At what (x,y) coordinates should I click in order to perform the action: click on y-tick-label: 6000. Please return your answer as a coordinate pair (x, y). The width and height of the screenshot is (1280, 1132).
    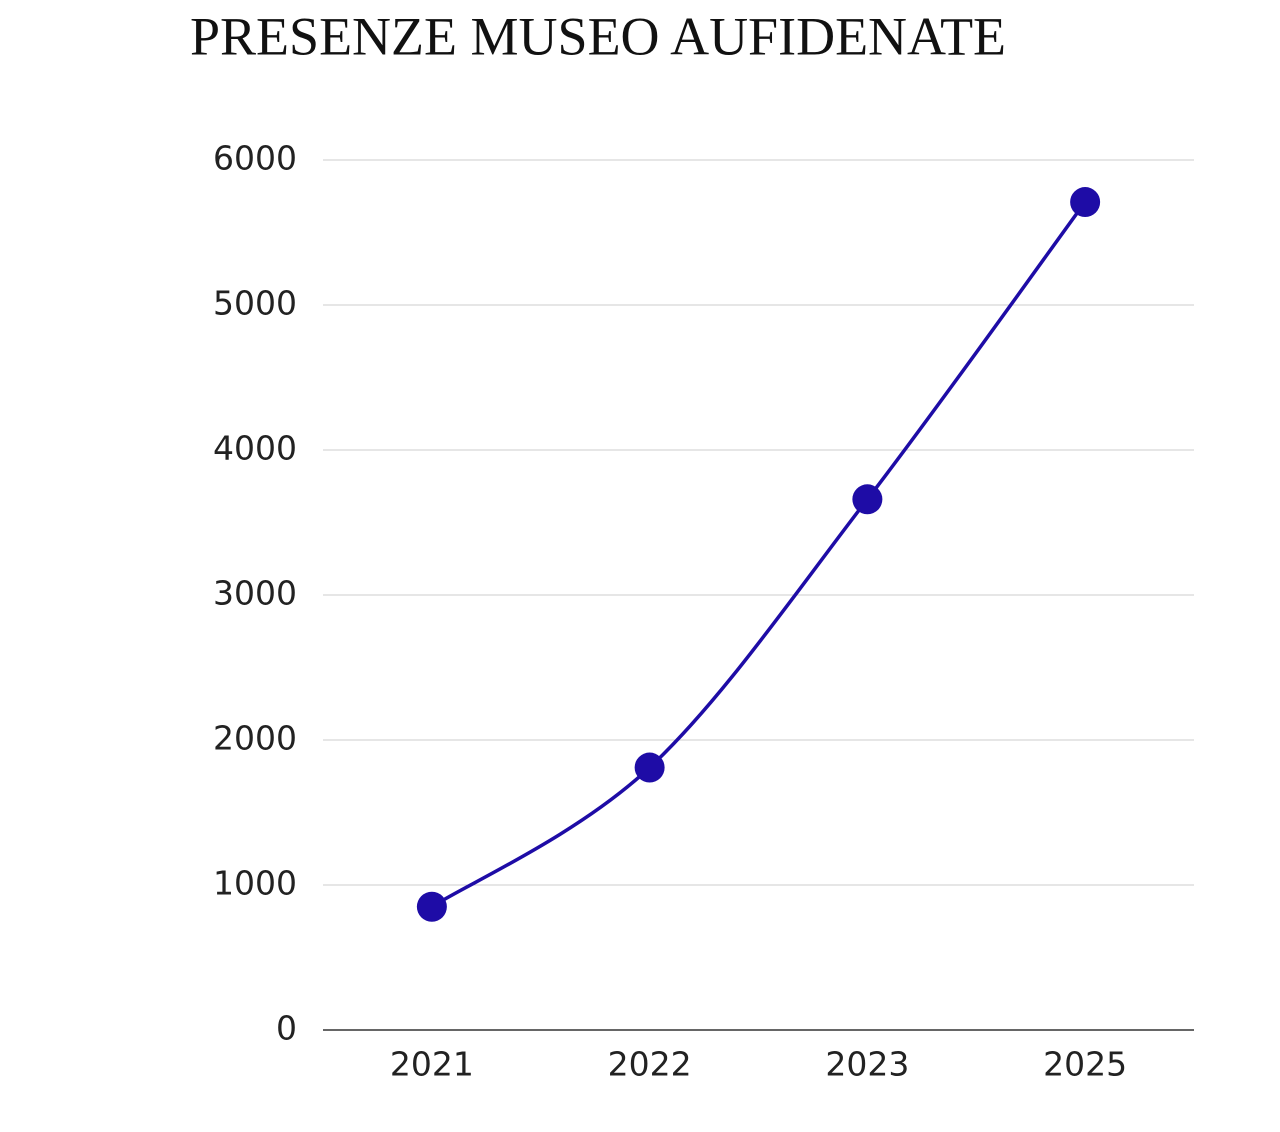
    Looking at the image, I should click on (255, 158).